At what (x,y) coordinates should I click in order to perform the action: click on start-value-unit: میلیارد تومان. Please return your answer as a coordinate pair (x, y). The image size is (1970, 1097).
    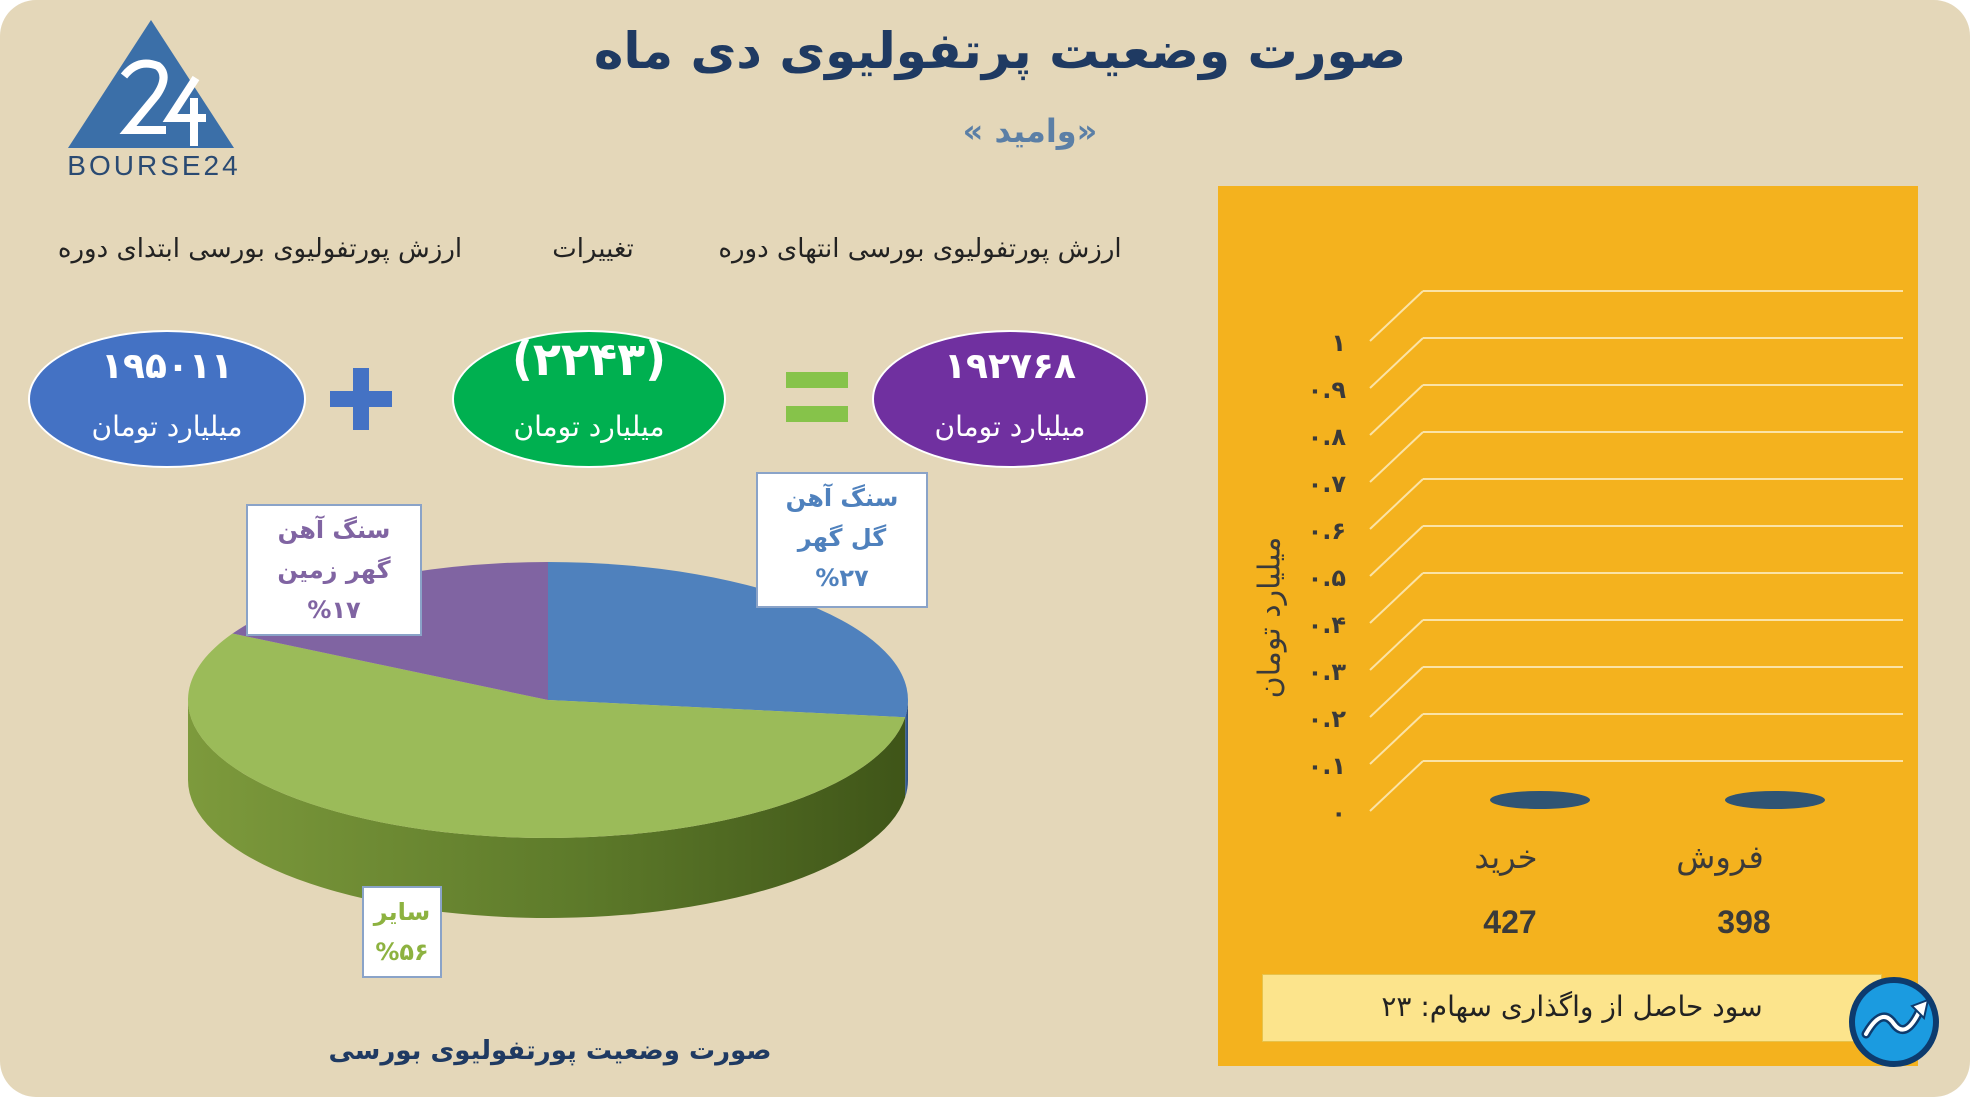
    Looking at the image, I should click on (167, 426).